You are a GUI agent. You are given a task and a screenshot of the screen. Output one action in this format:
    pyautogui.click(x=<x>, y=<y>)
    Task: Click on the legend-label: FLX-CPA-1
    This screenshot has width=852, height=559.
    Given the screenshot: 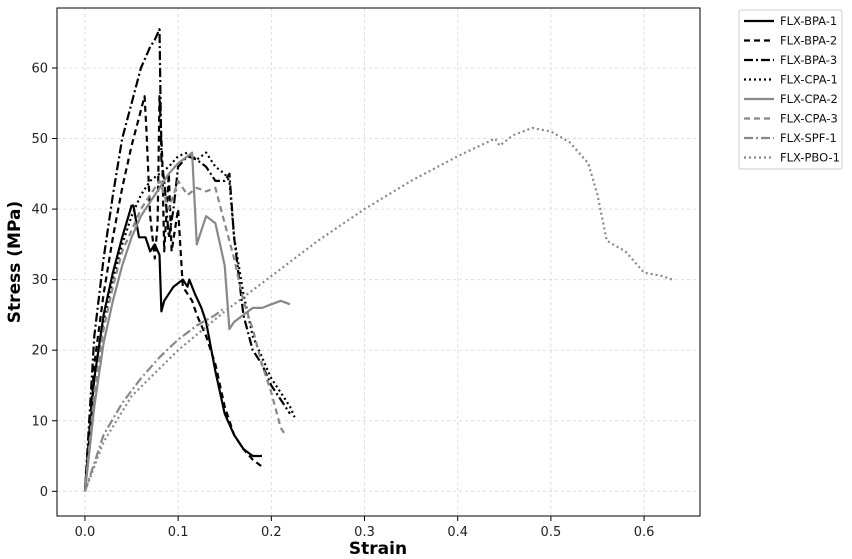 What is the action you would take?
    pyautogui.click(x=809, y=80)
    